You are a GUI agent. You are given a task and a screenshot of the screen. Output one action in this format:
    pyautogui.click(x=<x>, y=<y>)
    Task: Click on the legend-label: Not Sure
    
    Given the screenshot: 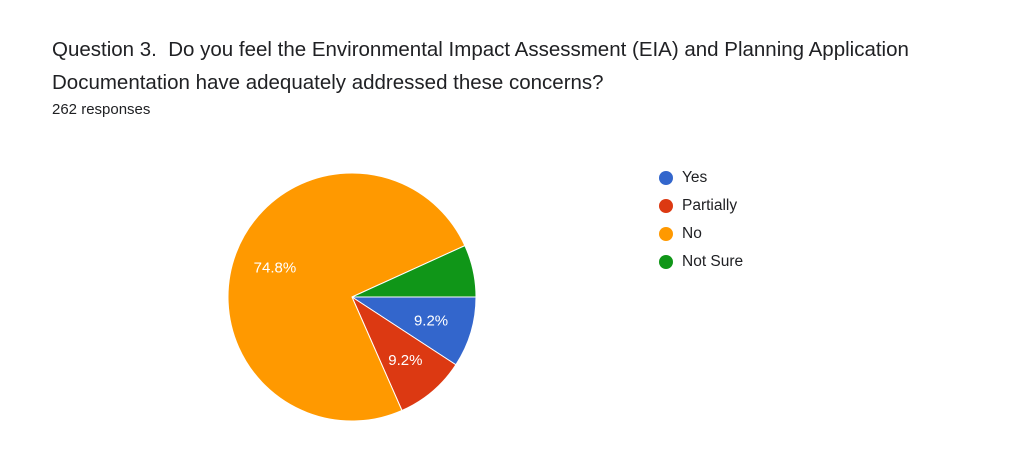 What is the action you would take?
    pyautogui.click(x=713, y=261)
    